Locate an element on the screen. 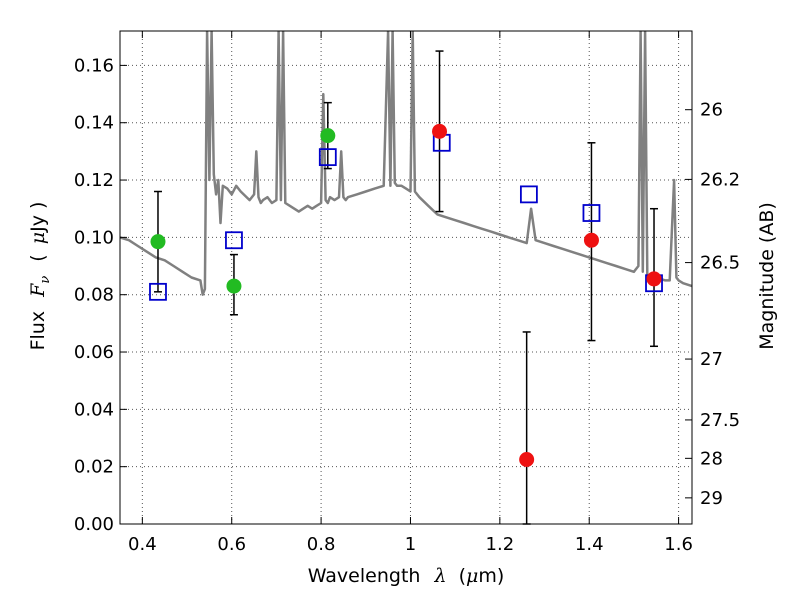 The image size is (800, 600). y-axis-flux-symbol: F is located at coordinates (38, 290).